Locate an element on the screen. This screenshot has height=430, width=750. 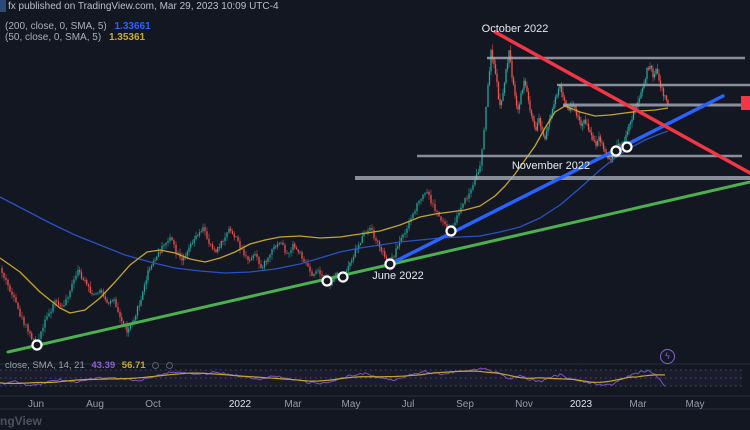
avatar-fragment is located at coordinates (3, 6).